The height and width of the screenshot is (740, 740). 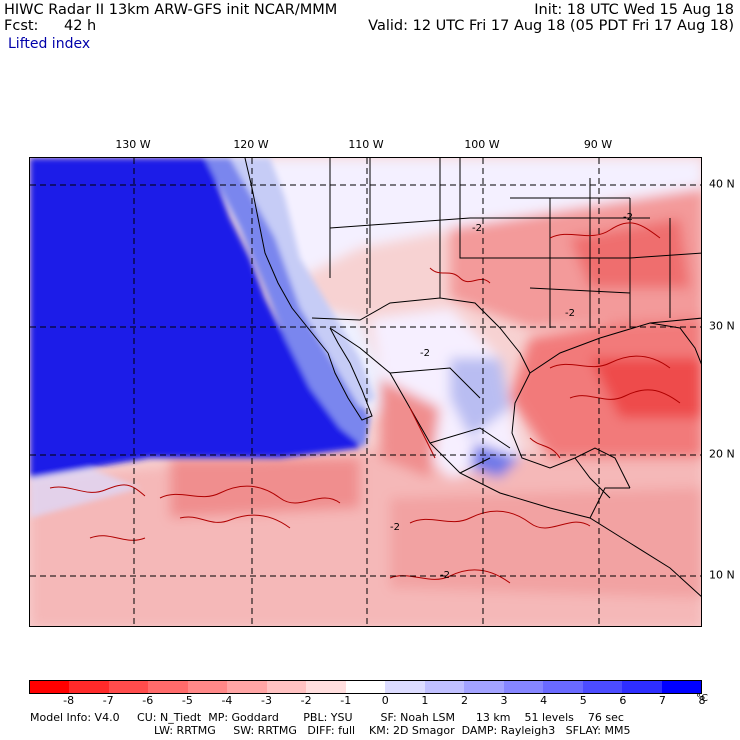 What do you see at coordinates (266, 700) in the screenshot?
I see `colorbar-label: -3` at bounding box center [266, 700].